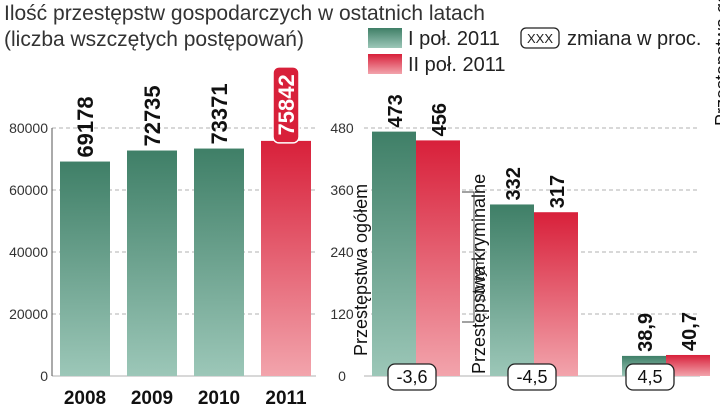  I want to click on data-label-group1-series2: 456, so click(440, 119).